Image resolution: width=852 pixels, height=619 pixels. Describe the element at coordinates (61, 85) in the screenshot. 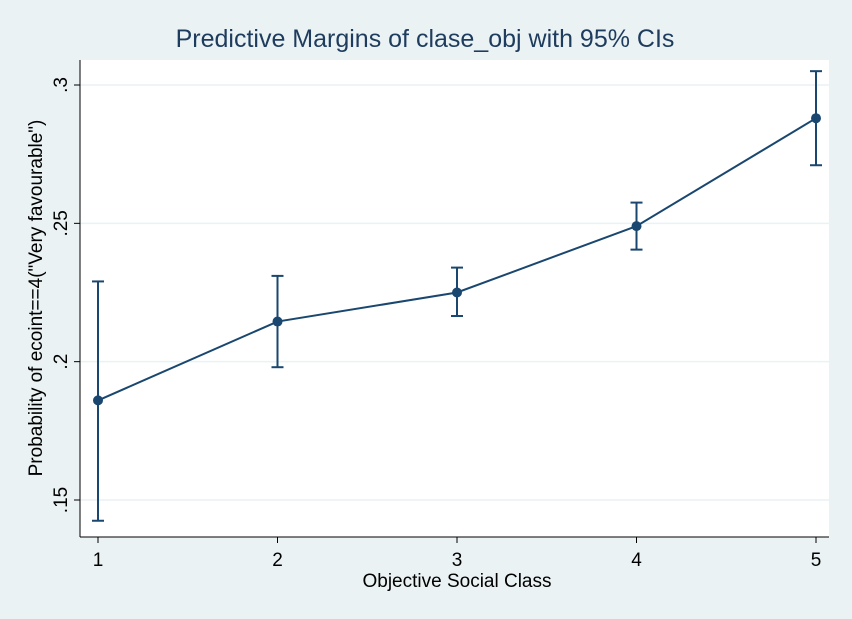

I see `y-tick-label: .3` at that location.